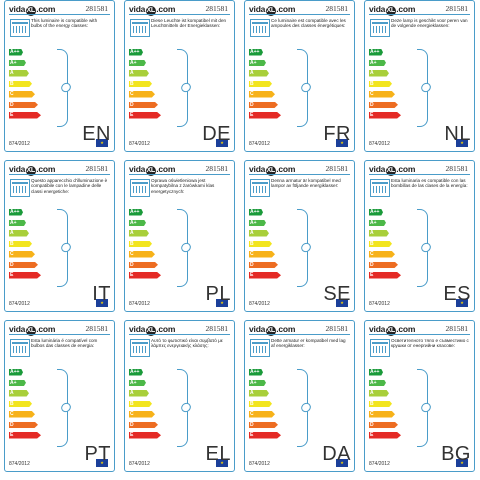  What do you see at coordinates (101, 294) in the screenshot?
I see `language-code: IT` at bounding box center [101, 294].